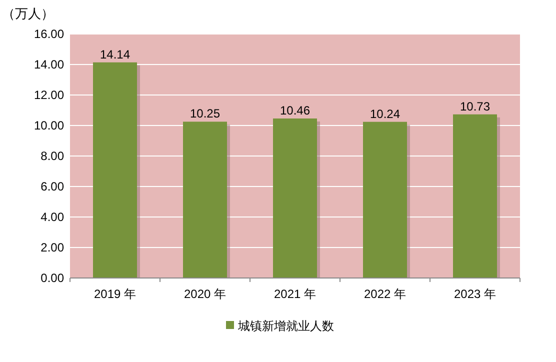 The width and height of the screenshot is (556, 362). Describe the element at coordinates (28, 13) in the screenshot. I see `y-axis-title: （万人）` at that location.